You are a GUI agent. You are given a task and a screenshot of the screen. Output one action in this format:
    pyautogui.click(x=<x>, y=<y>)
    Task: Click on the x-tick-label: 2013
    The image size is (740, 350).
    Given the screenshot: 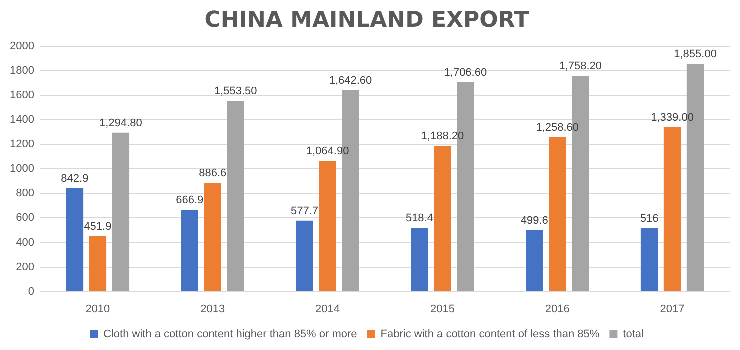 What is the action you would take?
    pyautogui.click(x=213, y=309)
    